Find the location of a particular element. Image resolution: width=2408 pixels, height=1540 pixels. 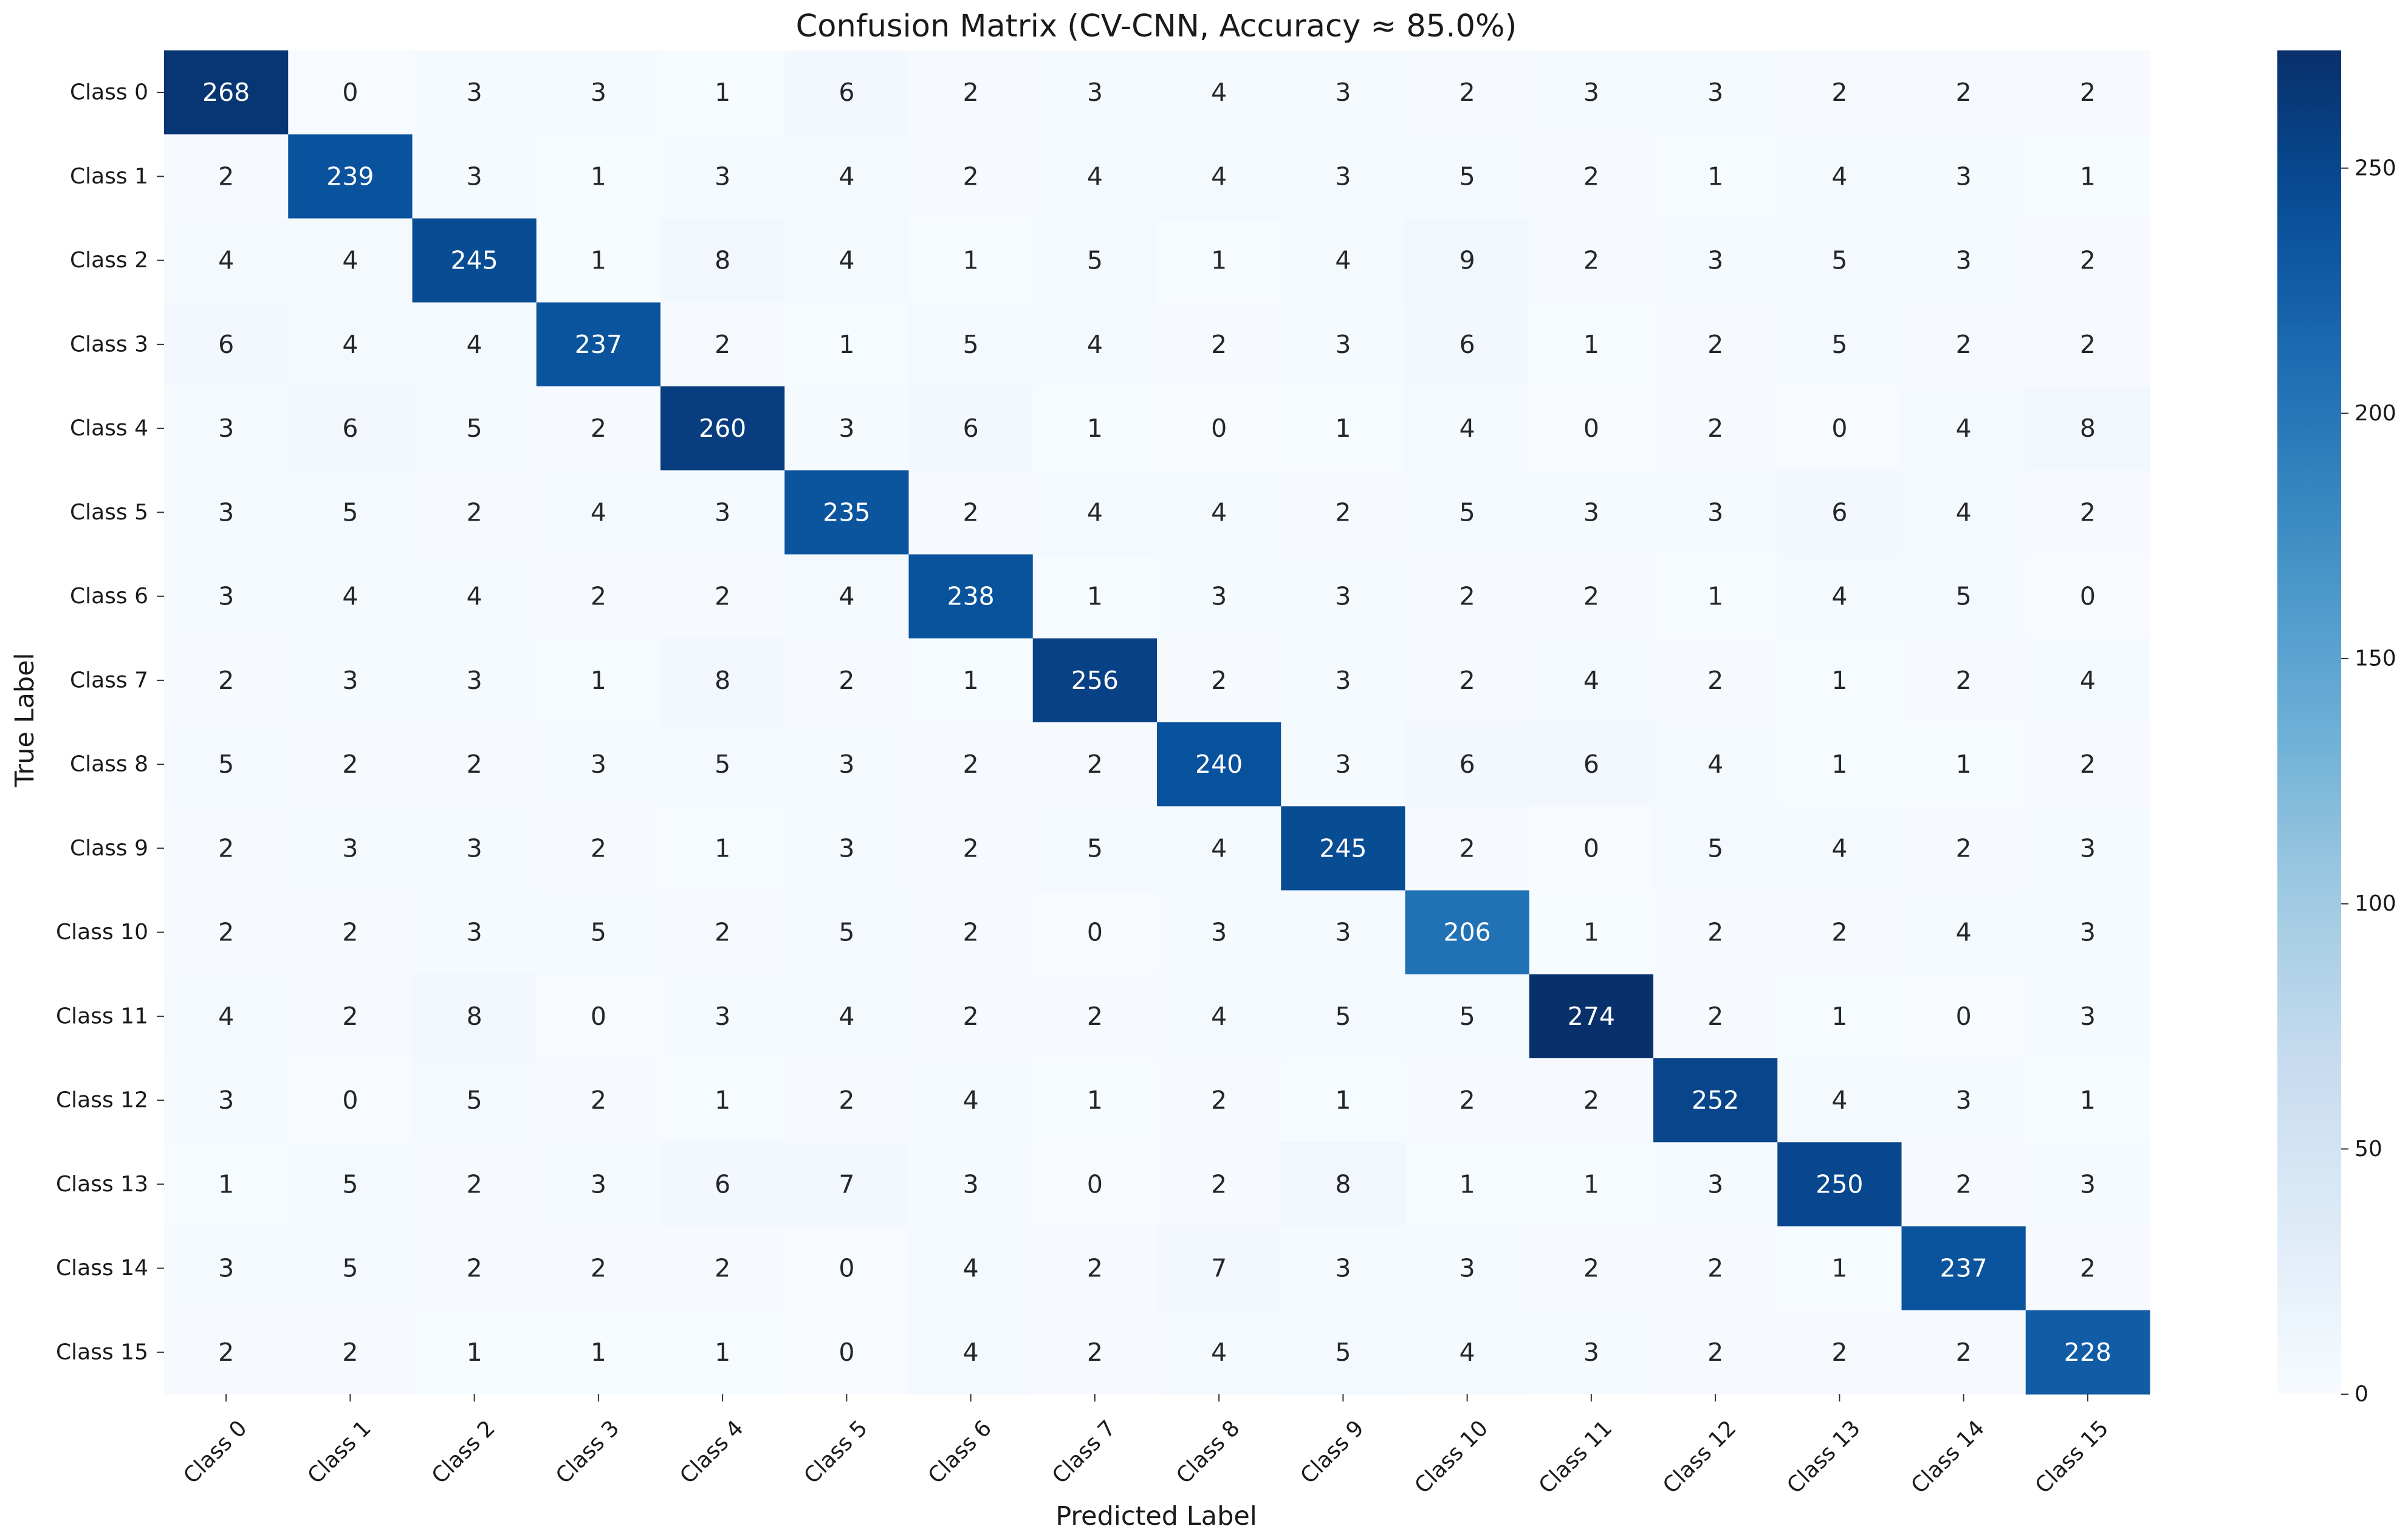

colorbar-gradient is located at coordinates (2309, 722).